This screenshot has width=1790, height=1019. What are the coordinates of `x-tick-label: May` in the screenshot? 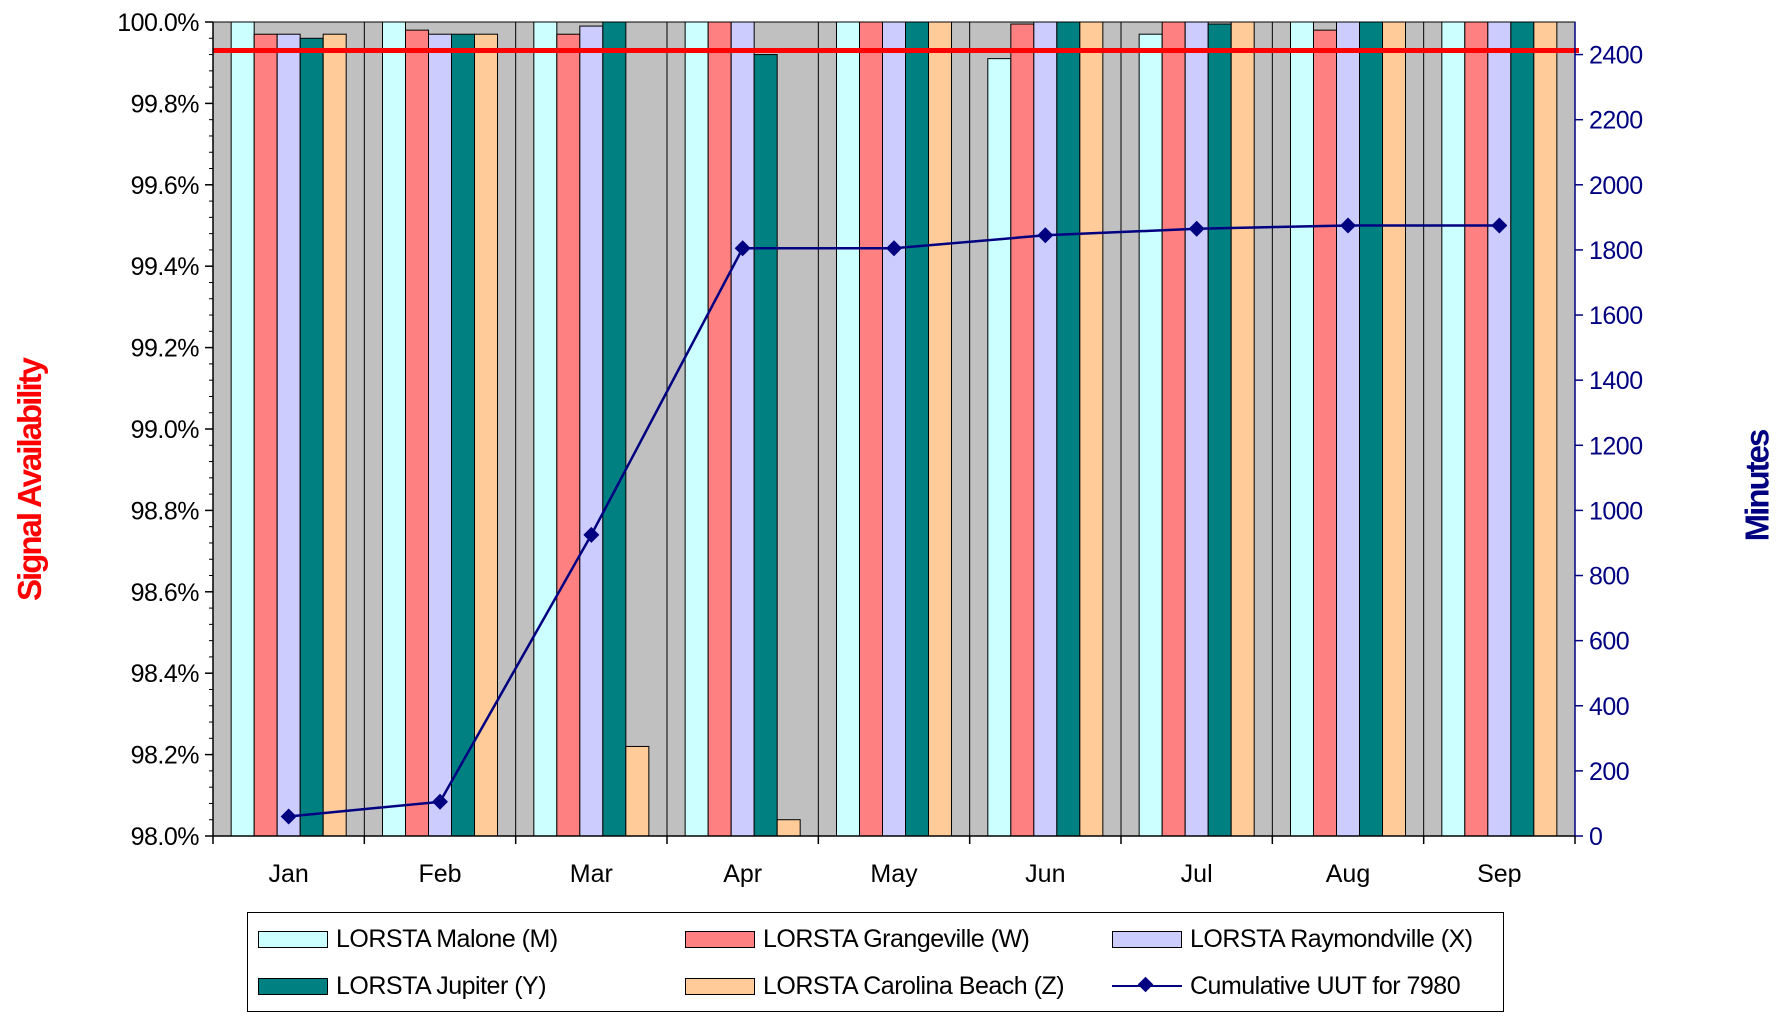 It's located at (894, 874).